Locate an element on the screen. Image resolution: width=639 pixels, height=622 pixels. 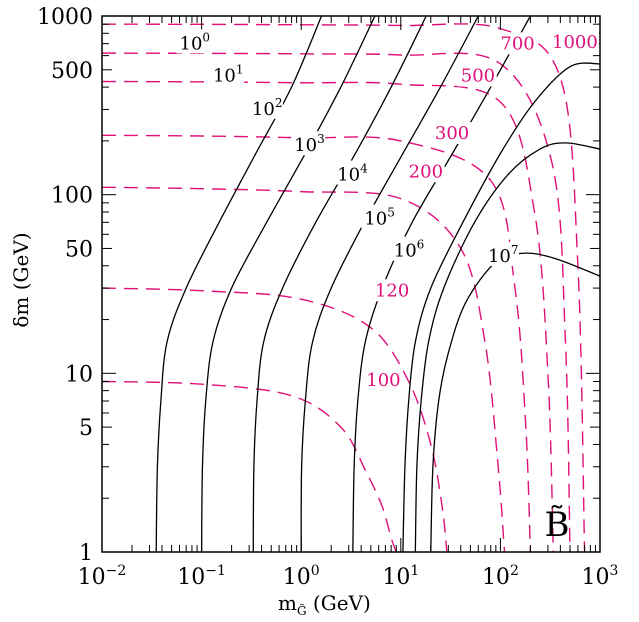
x-tick-exp: 0 is located at coordinates (315, 571).